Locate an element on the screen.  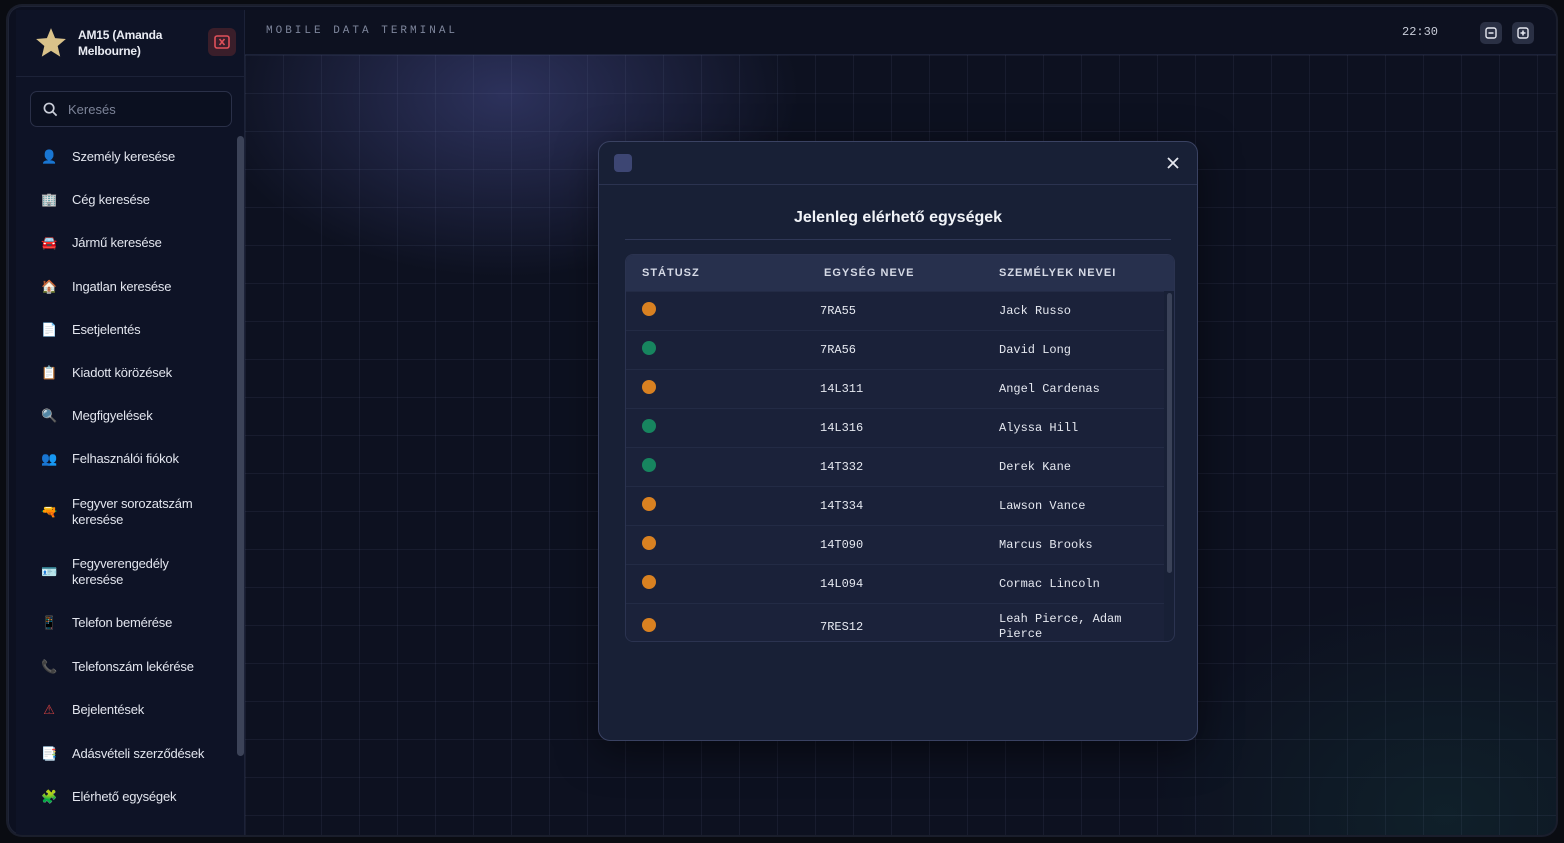
persons-cell: Lawson Vance is located at coordinates (1042, 505).